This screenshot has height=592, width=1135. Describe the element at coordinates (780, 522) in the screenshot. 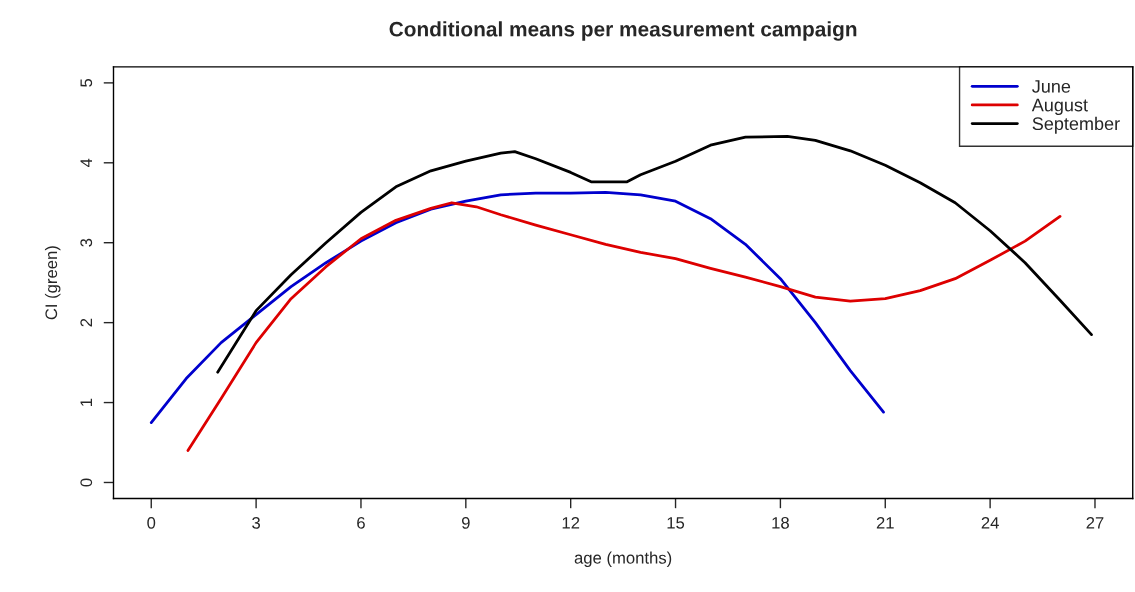

I see `x-tick-label: 18` at that location.